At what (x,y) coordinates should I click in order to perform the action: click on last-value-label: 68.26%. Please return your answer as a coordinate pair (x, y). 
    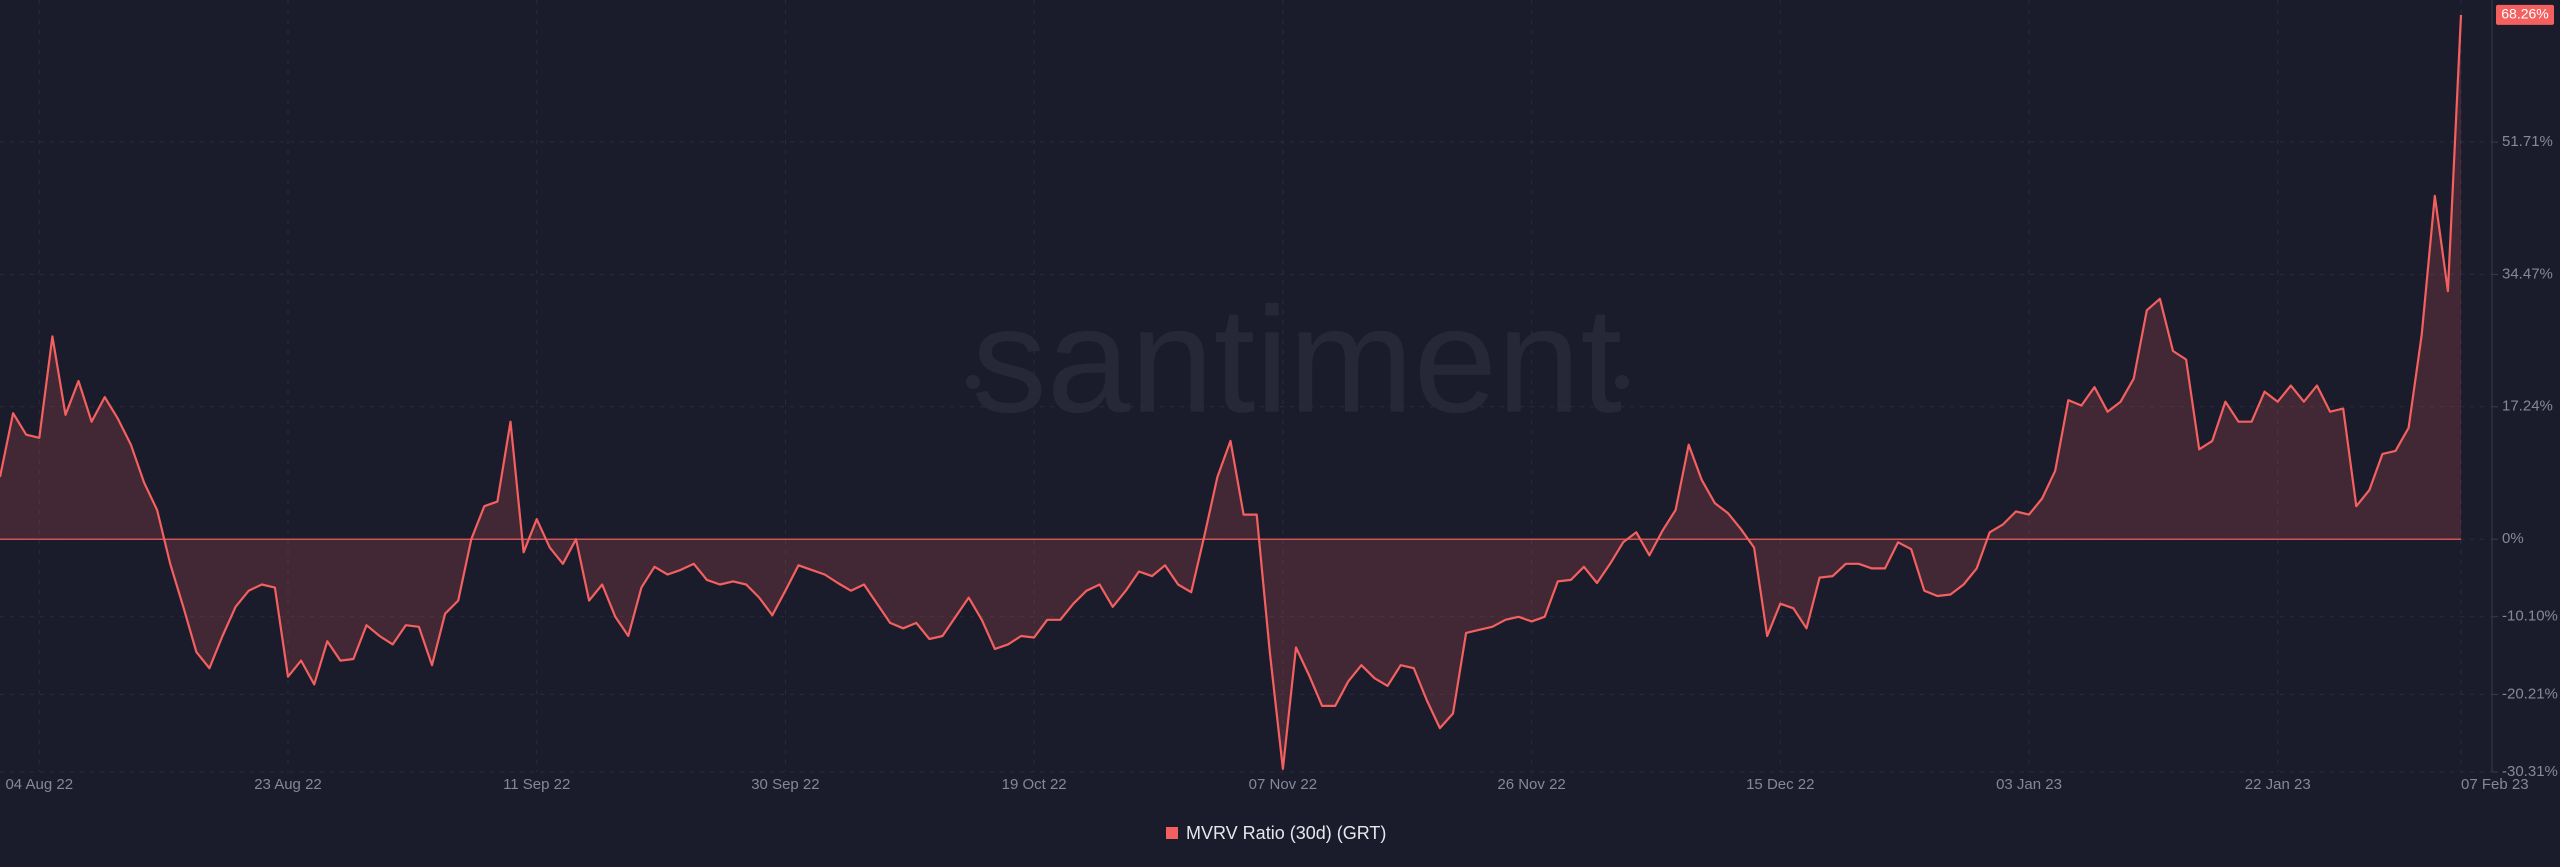
    Looking at the image, I should click on (2524, 14).